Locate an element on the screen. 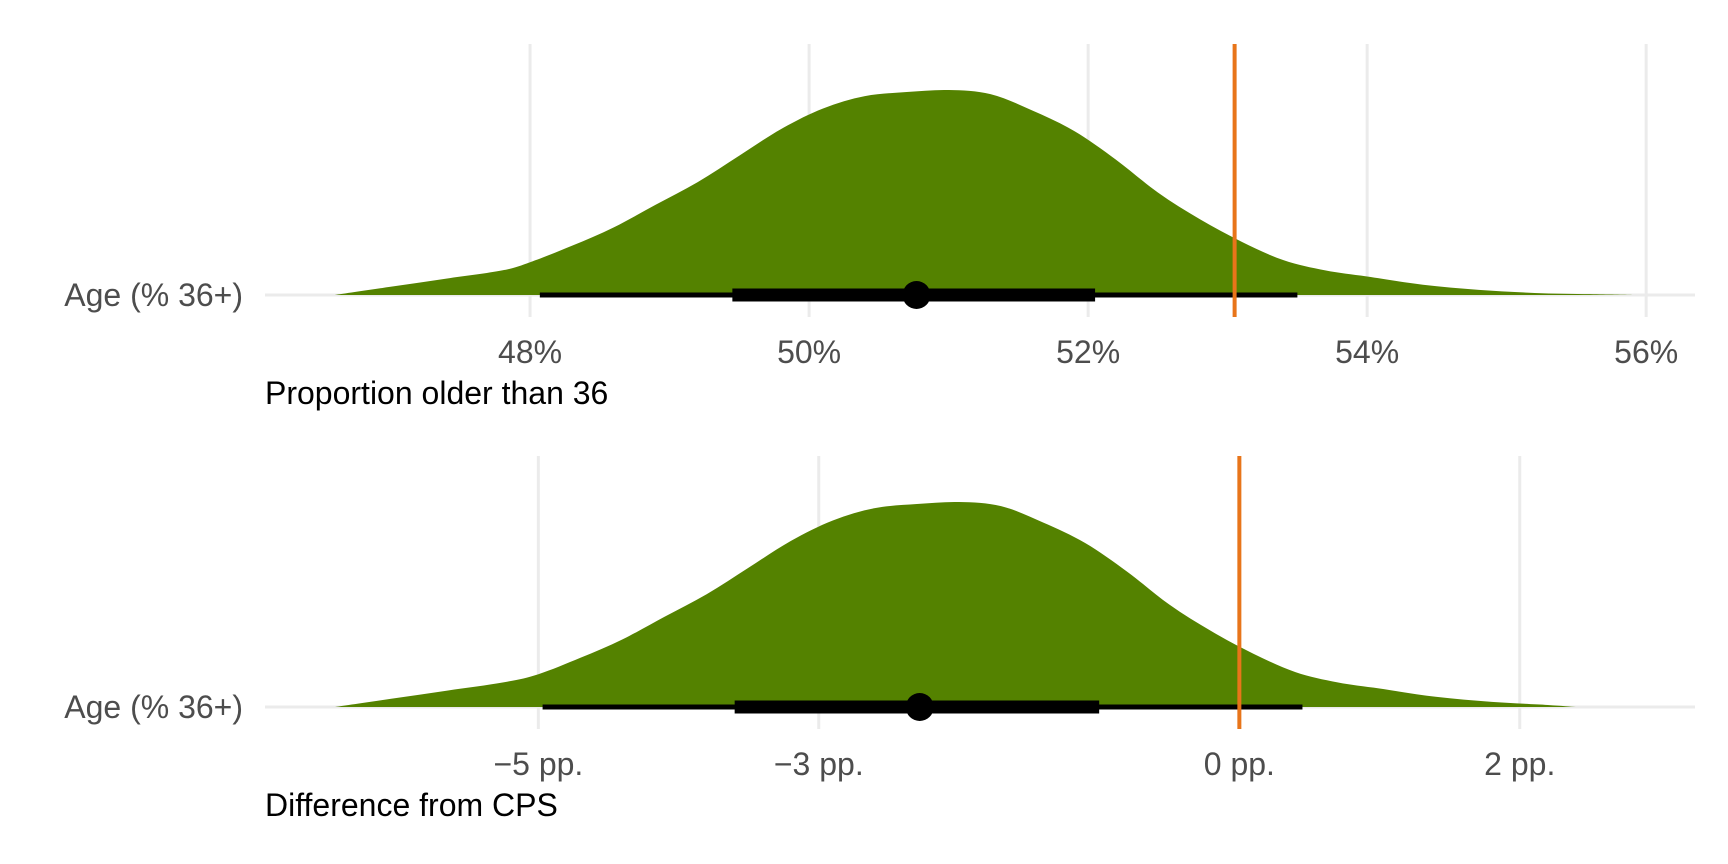 Image resolution: width=1728 pixels, height=864 pixels. x-tick-label: 2 pp. is located at coordinates (1519, 764).